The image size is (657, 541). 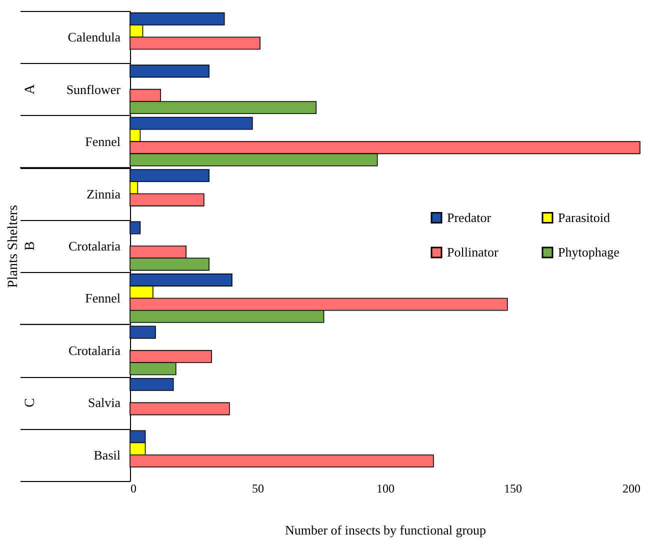 I want to click on text: A, so click(x=30, y=88).